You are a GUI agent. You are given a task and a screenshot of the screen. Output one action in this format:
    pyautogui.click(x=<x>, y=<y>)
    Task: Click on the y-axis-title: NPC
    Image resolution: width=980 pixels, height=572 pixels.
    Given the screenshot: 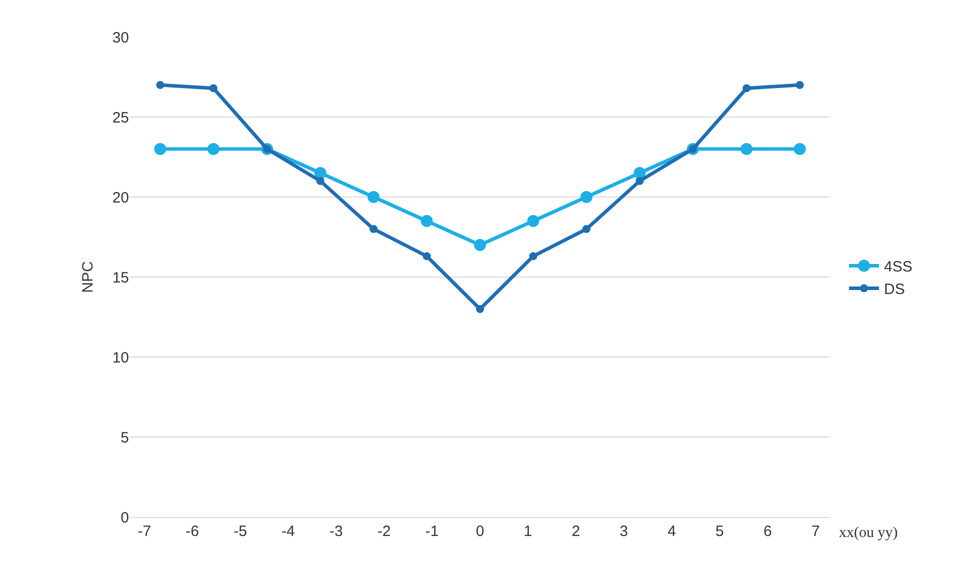 What is the action you would take?
    pyautogui.click(x=88, y=277)
    